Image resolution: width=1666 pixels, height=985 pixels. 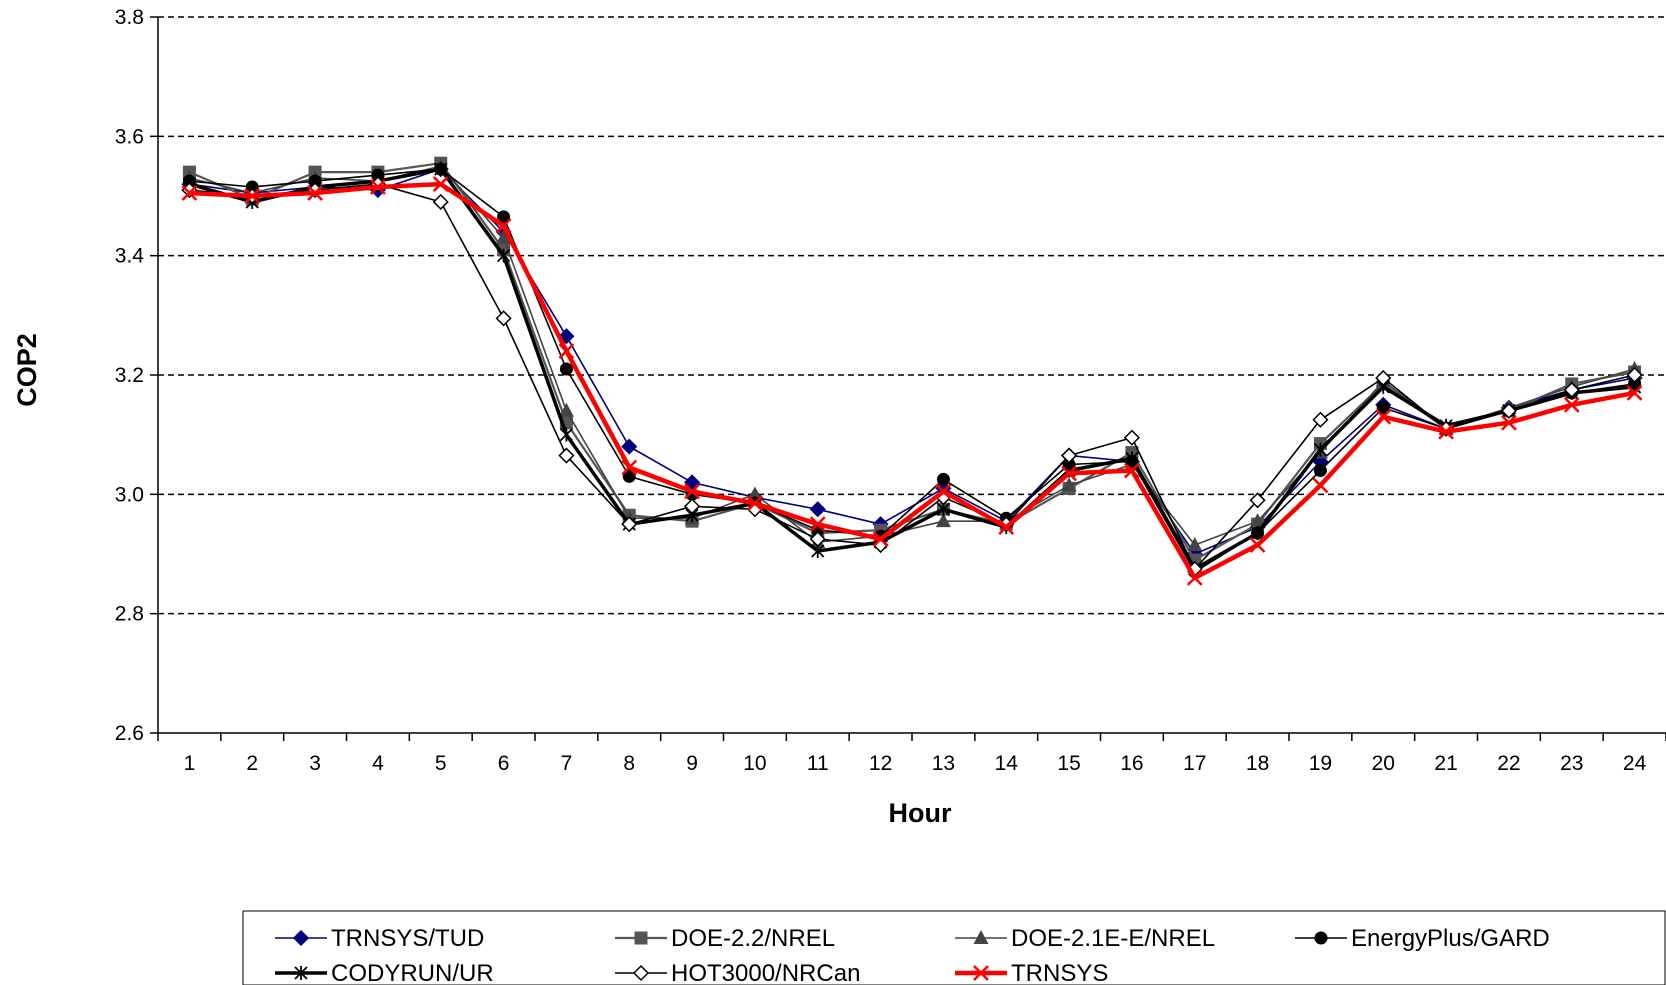 I want to click on legend-item-codyrun-ur: CODYRUN/UR, so click(x=384, y=972).